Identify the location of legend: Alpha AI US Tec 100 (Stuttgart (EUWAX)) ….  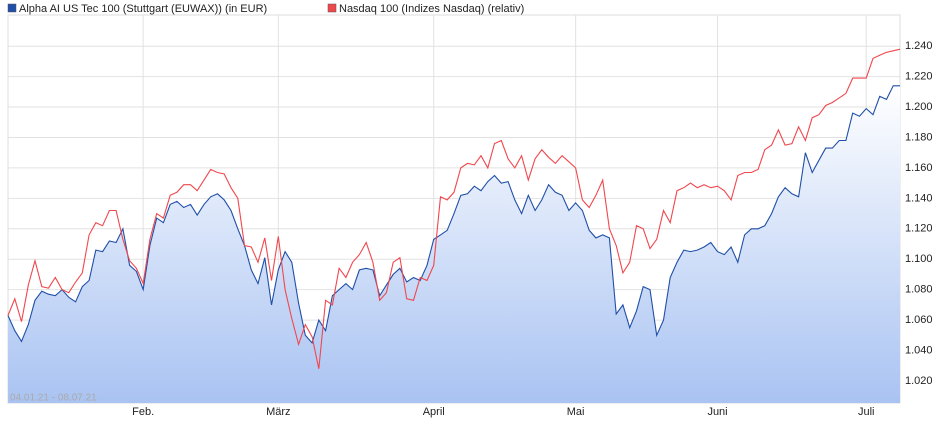
(265, 9).